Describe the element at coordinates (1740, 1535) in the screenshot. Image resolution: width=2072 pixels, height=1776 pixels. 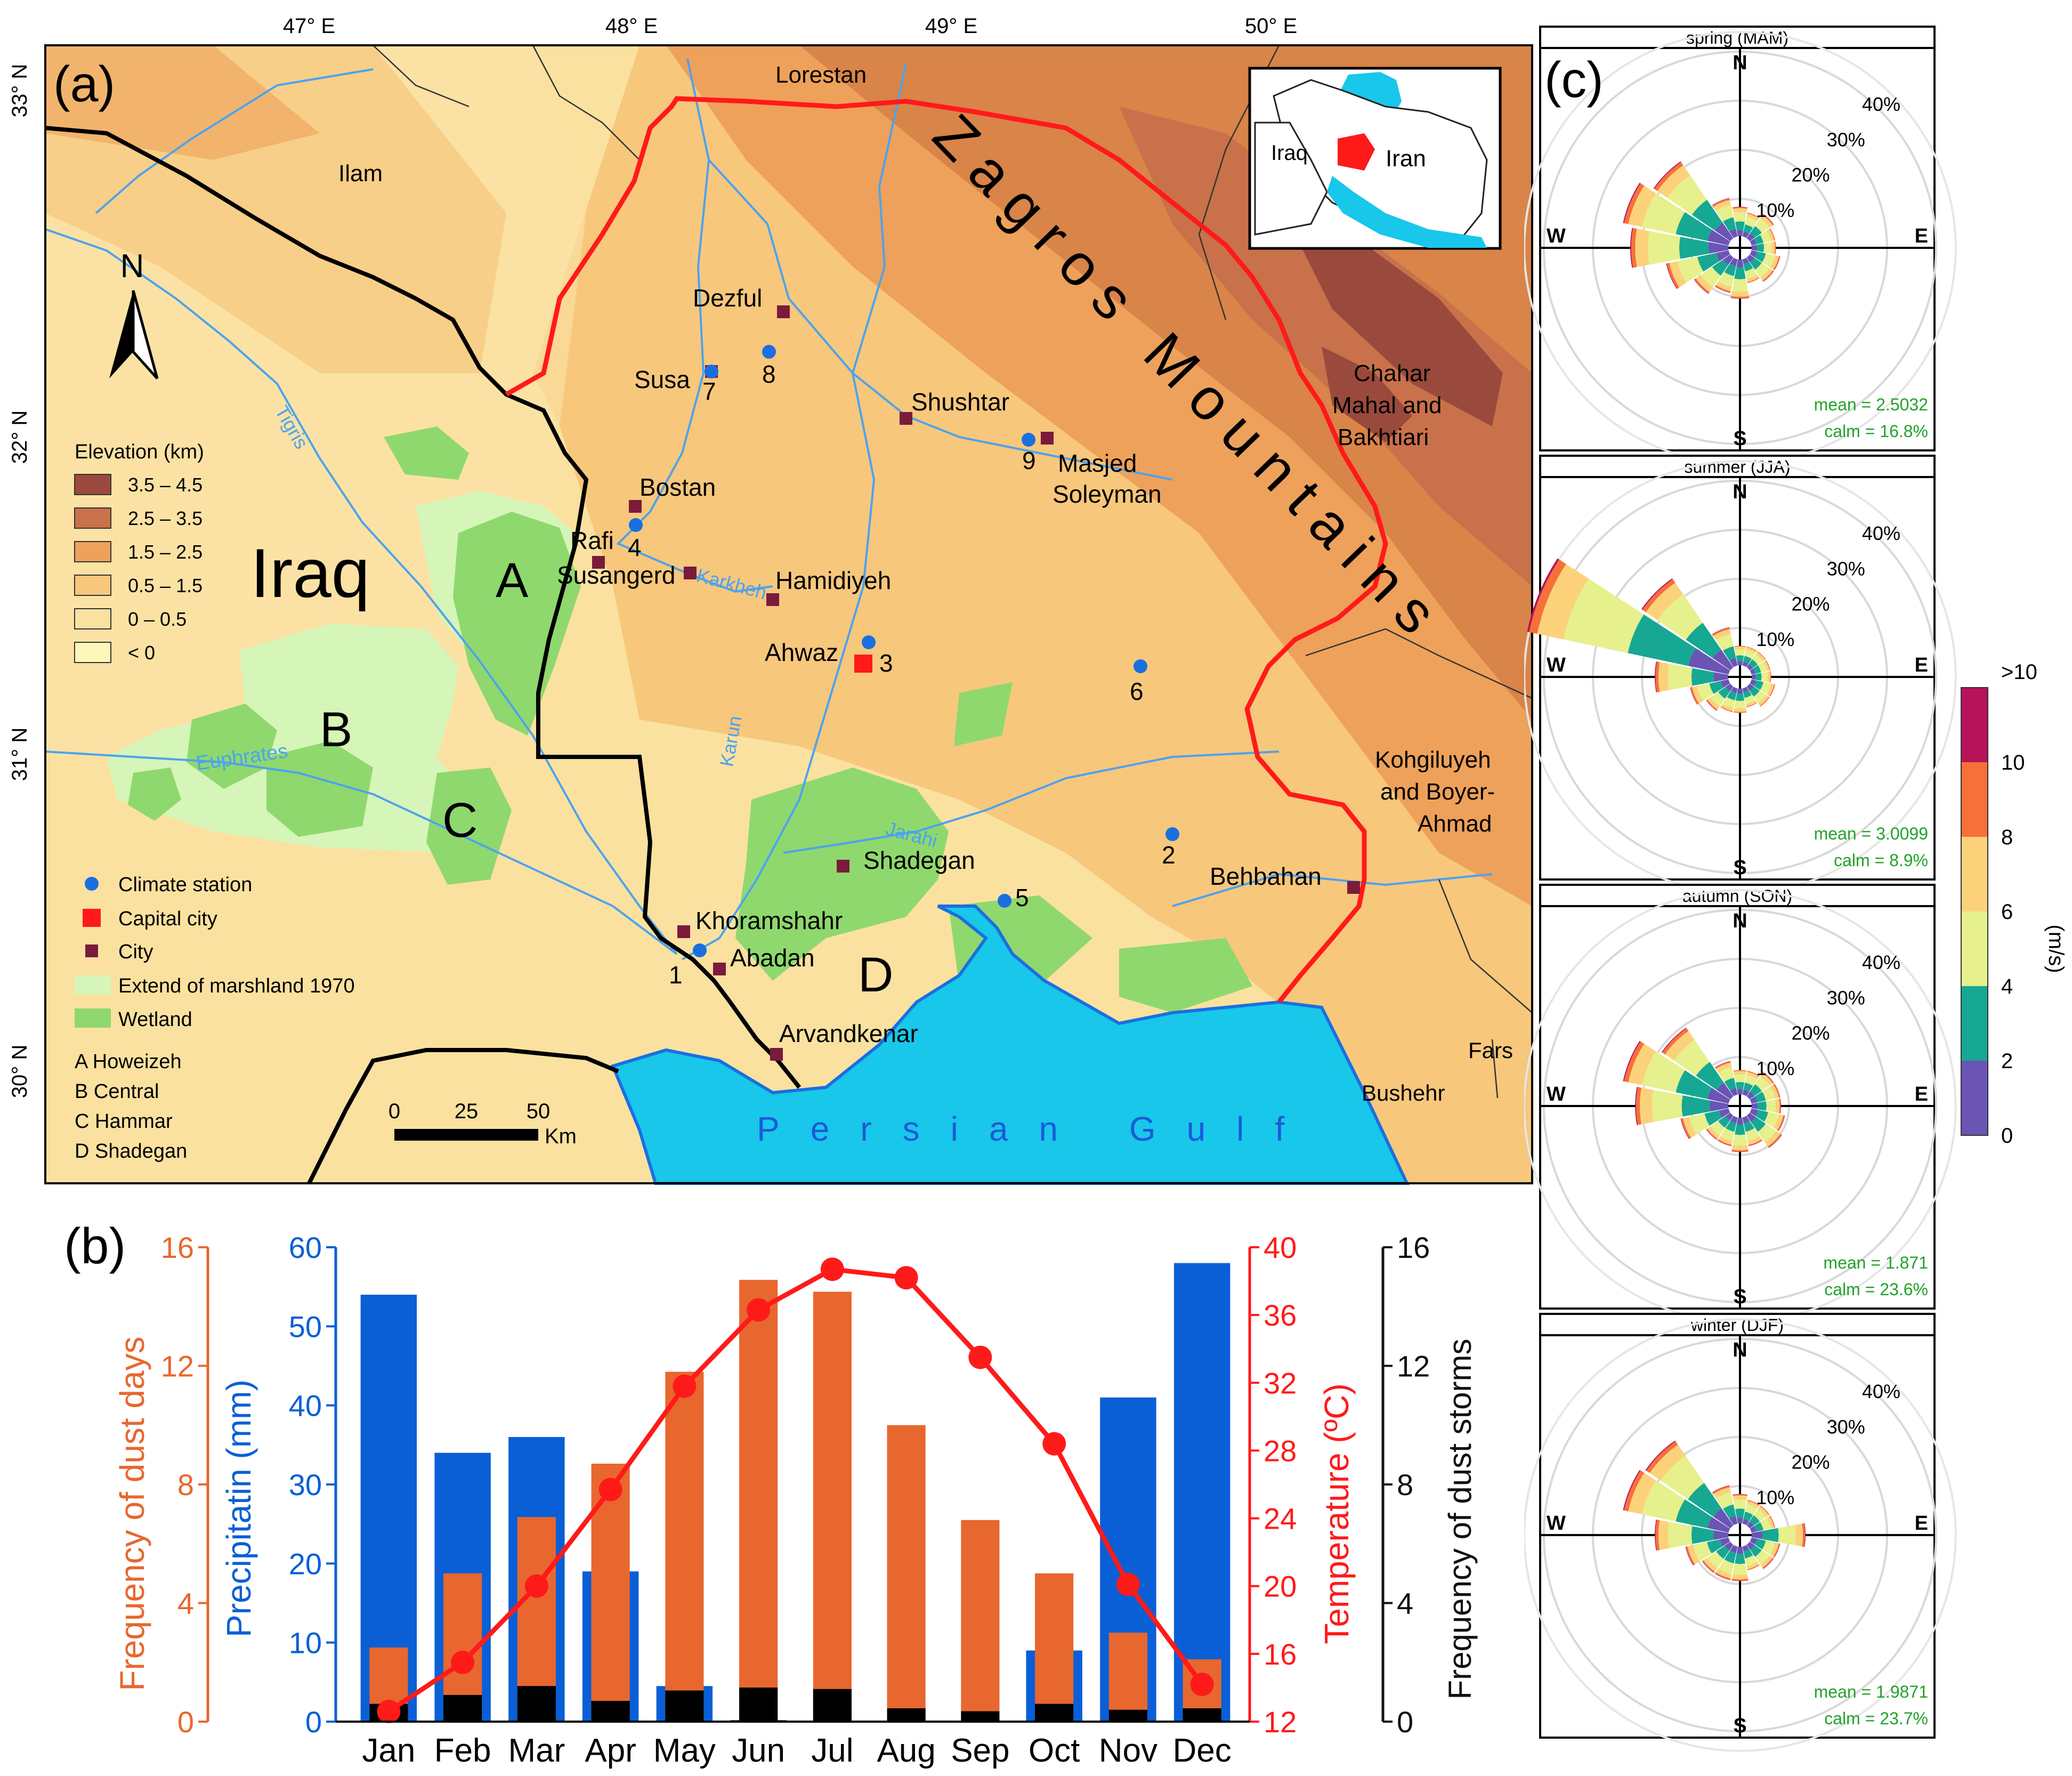
I see `windrose-ring` at that location.